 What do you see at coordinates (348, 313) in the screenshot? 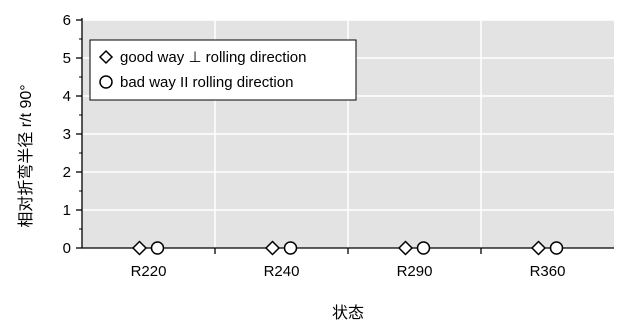
I see `x-axis-title: 状态` at bounding box center [348, 313].